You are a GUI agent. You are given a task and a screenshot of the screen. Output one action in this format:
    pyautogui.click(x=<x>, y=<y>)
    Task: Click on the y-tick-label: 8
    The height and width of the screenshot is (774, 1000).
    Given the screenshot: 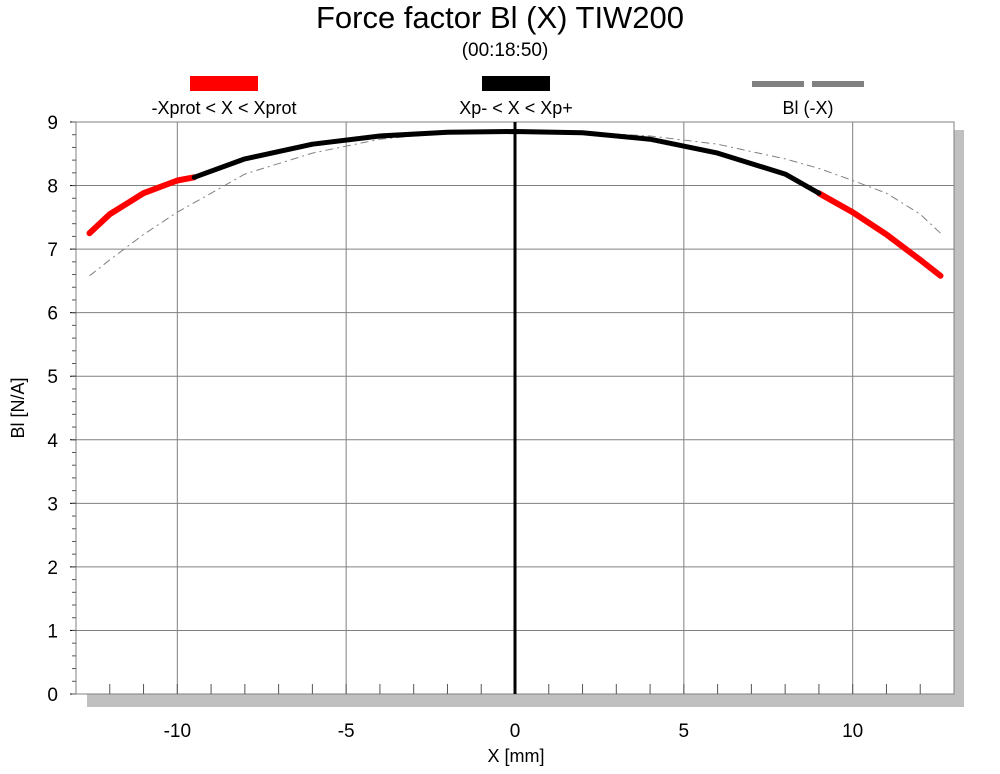 What is the action you would take?
    pyautogui.click(x=52, y=187)
    